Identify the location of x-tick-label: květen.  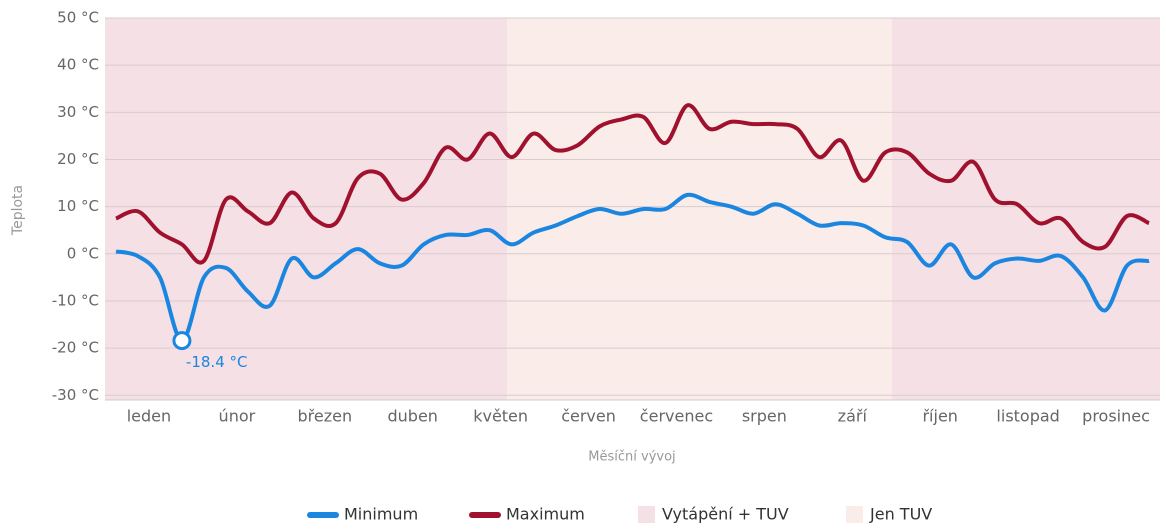
(500, 416).